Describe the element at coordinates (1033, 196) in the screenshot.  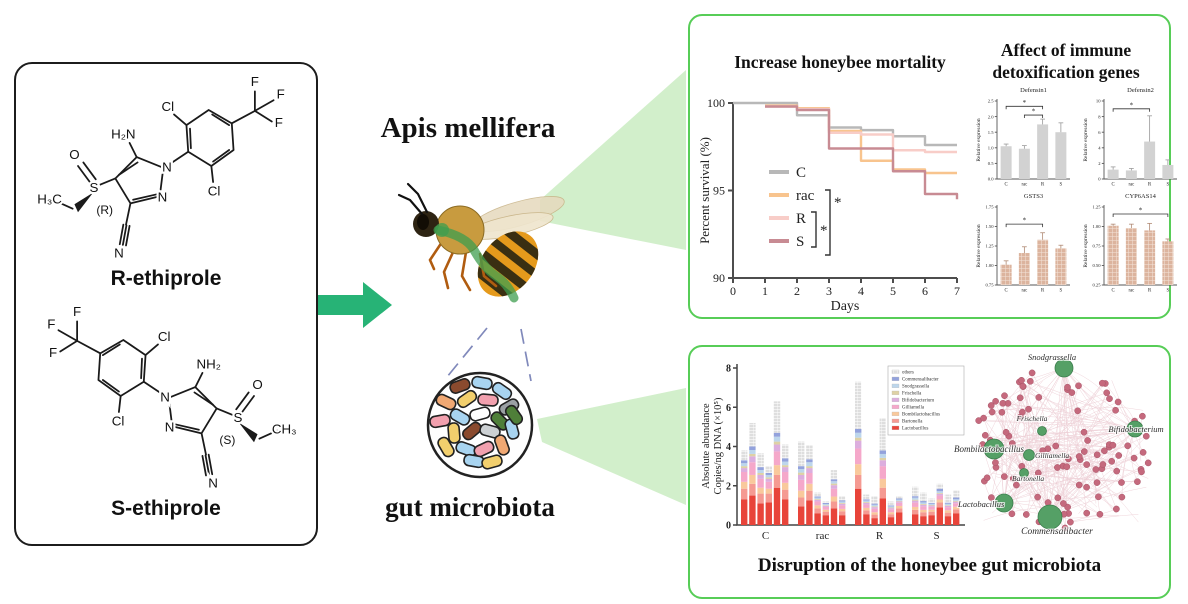
I see `svg-text: GSTS3` at that location.